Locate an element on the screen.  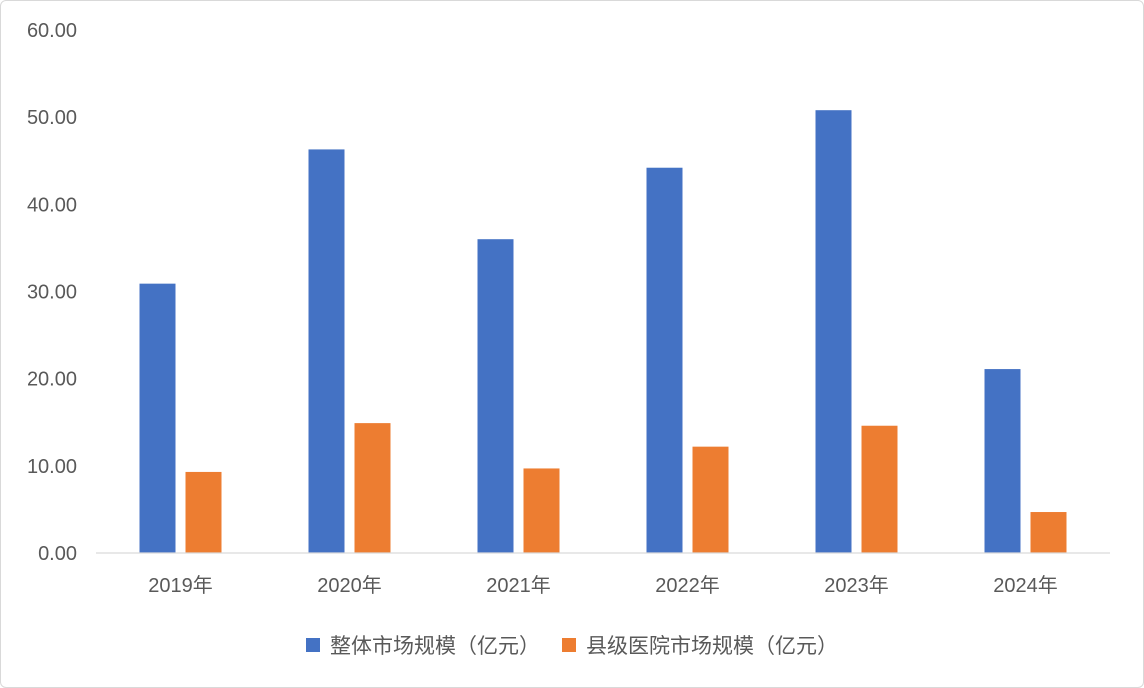
legend-item-overall-market: 整体市场规模（亿元） is located at coordinates (423, 645).